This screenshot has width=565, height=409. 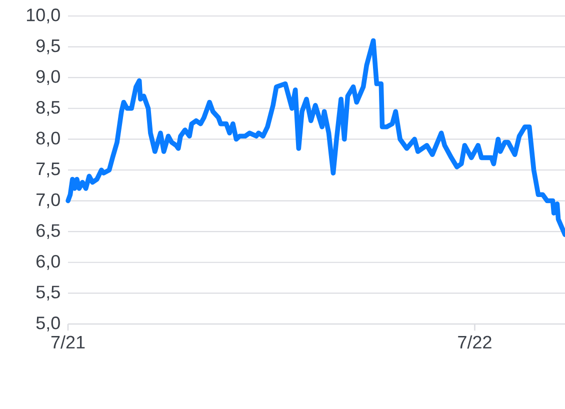 I want to click on y-tick-label: 5,5, so click(x=48, y=293).